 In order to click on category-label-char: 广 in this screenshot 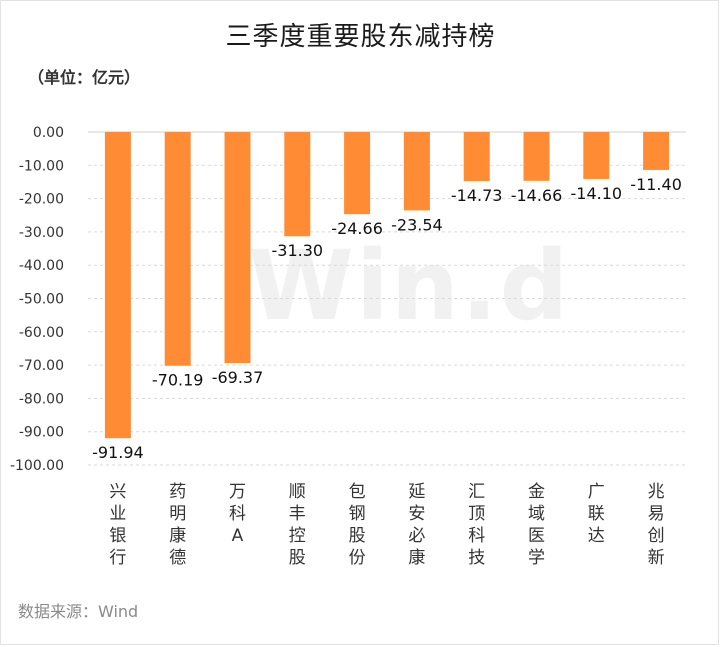, I will do `click(596, 492)`.